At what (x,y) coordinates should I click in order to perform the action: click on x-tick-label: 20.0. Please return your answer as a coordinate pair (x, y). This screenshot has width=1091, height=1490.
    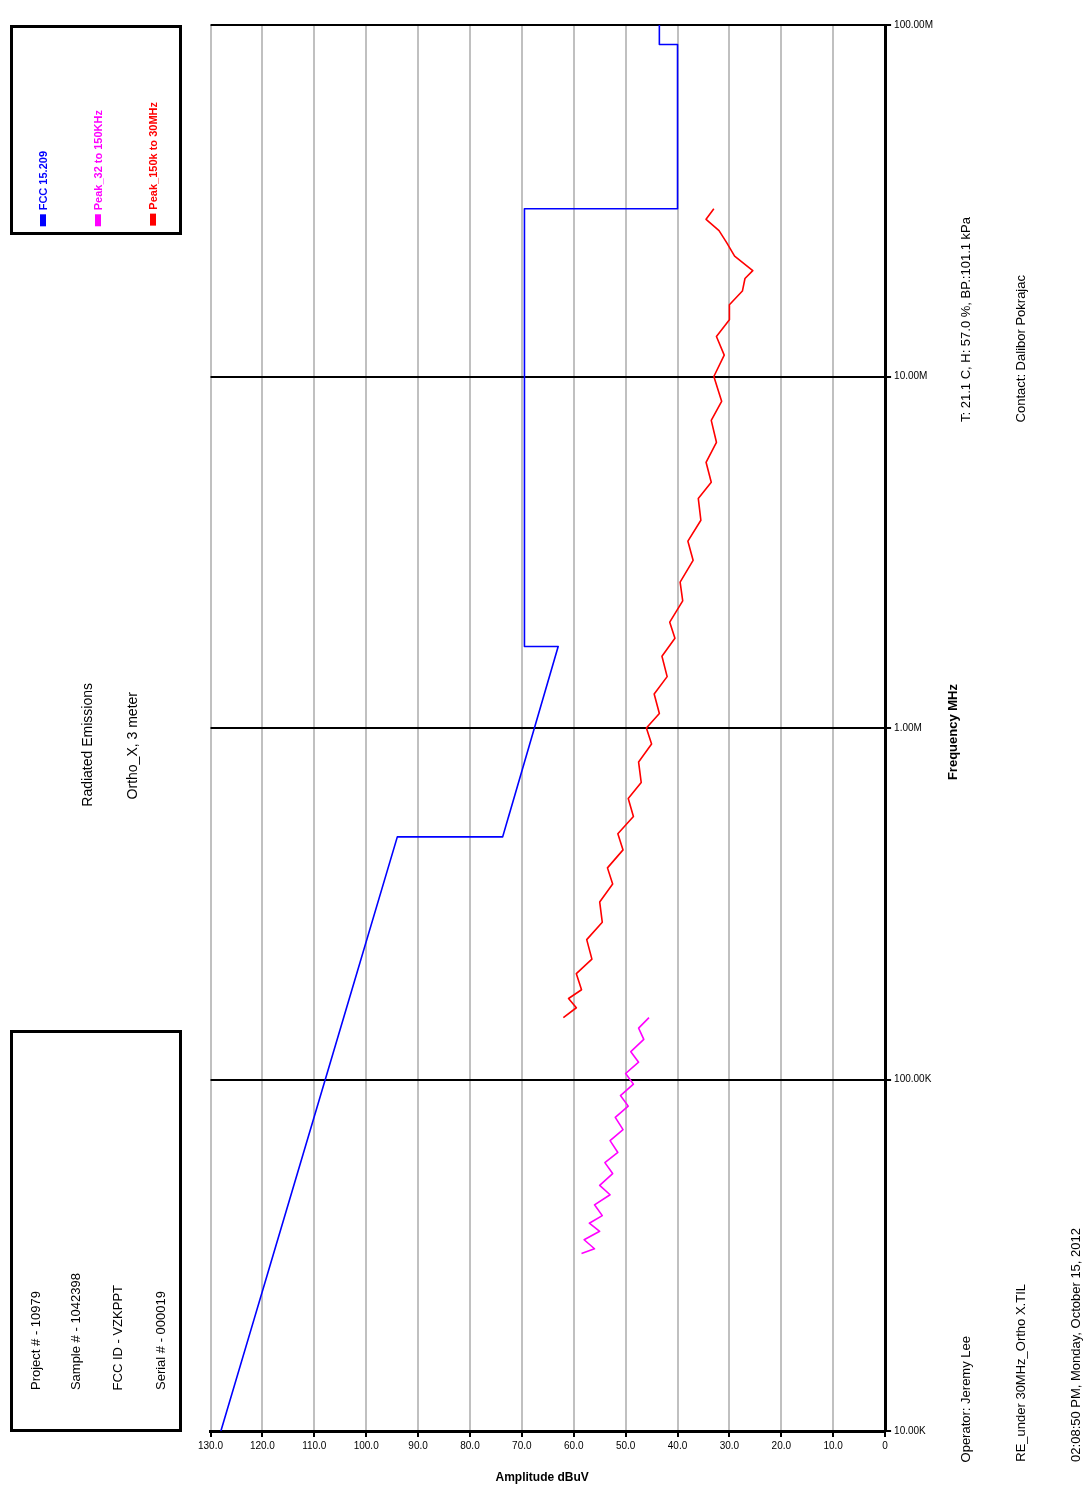
    Looking at the image, I should click on (781, 1445).